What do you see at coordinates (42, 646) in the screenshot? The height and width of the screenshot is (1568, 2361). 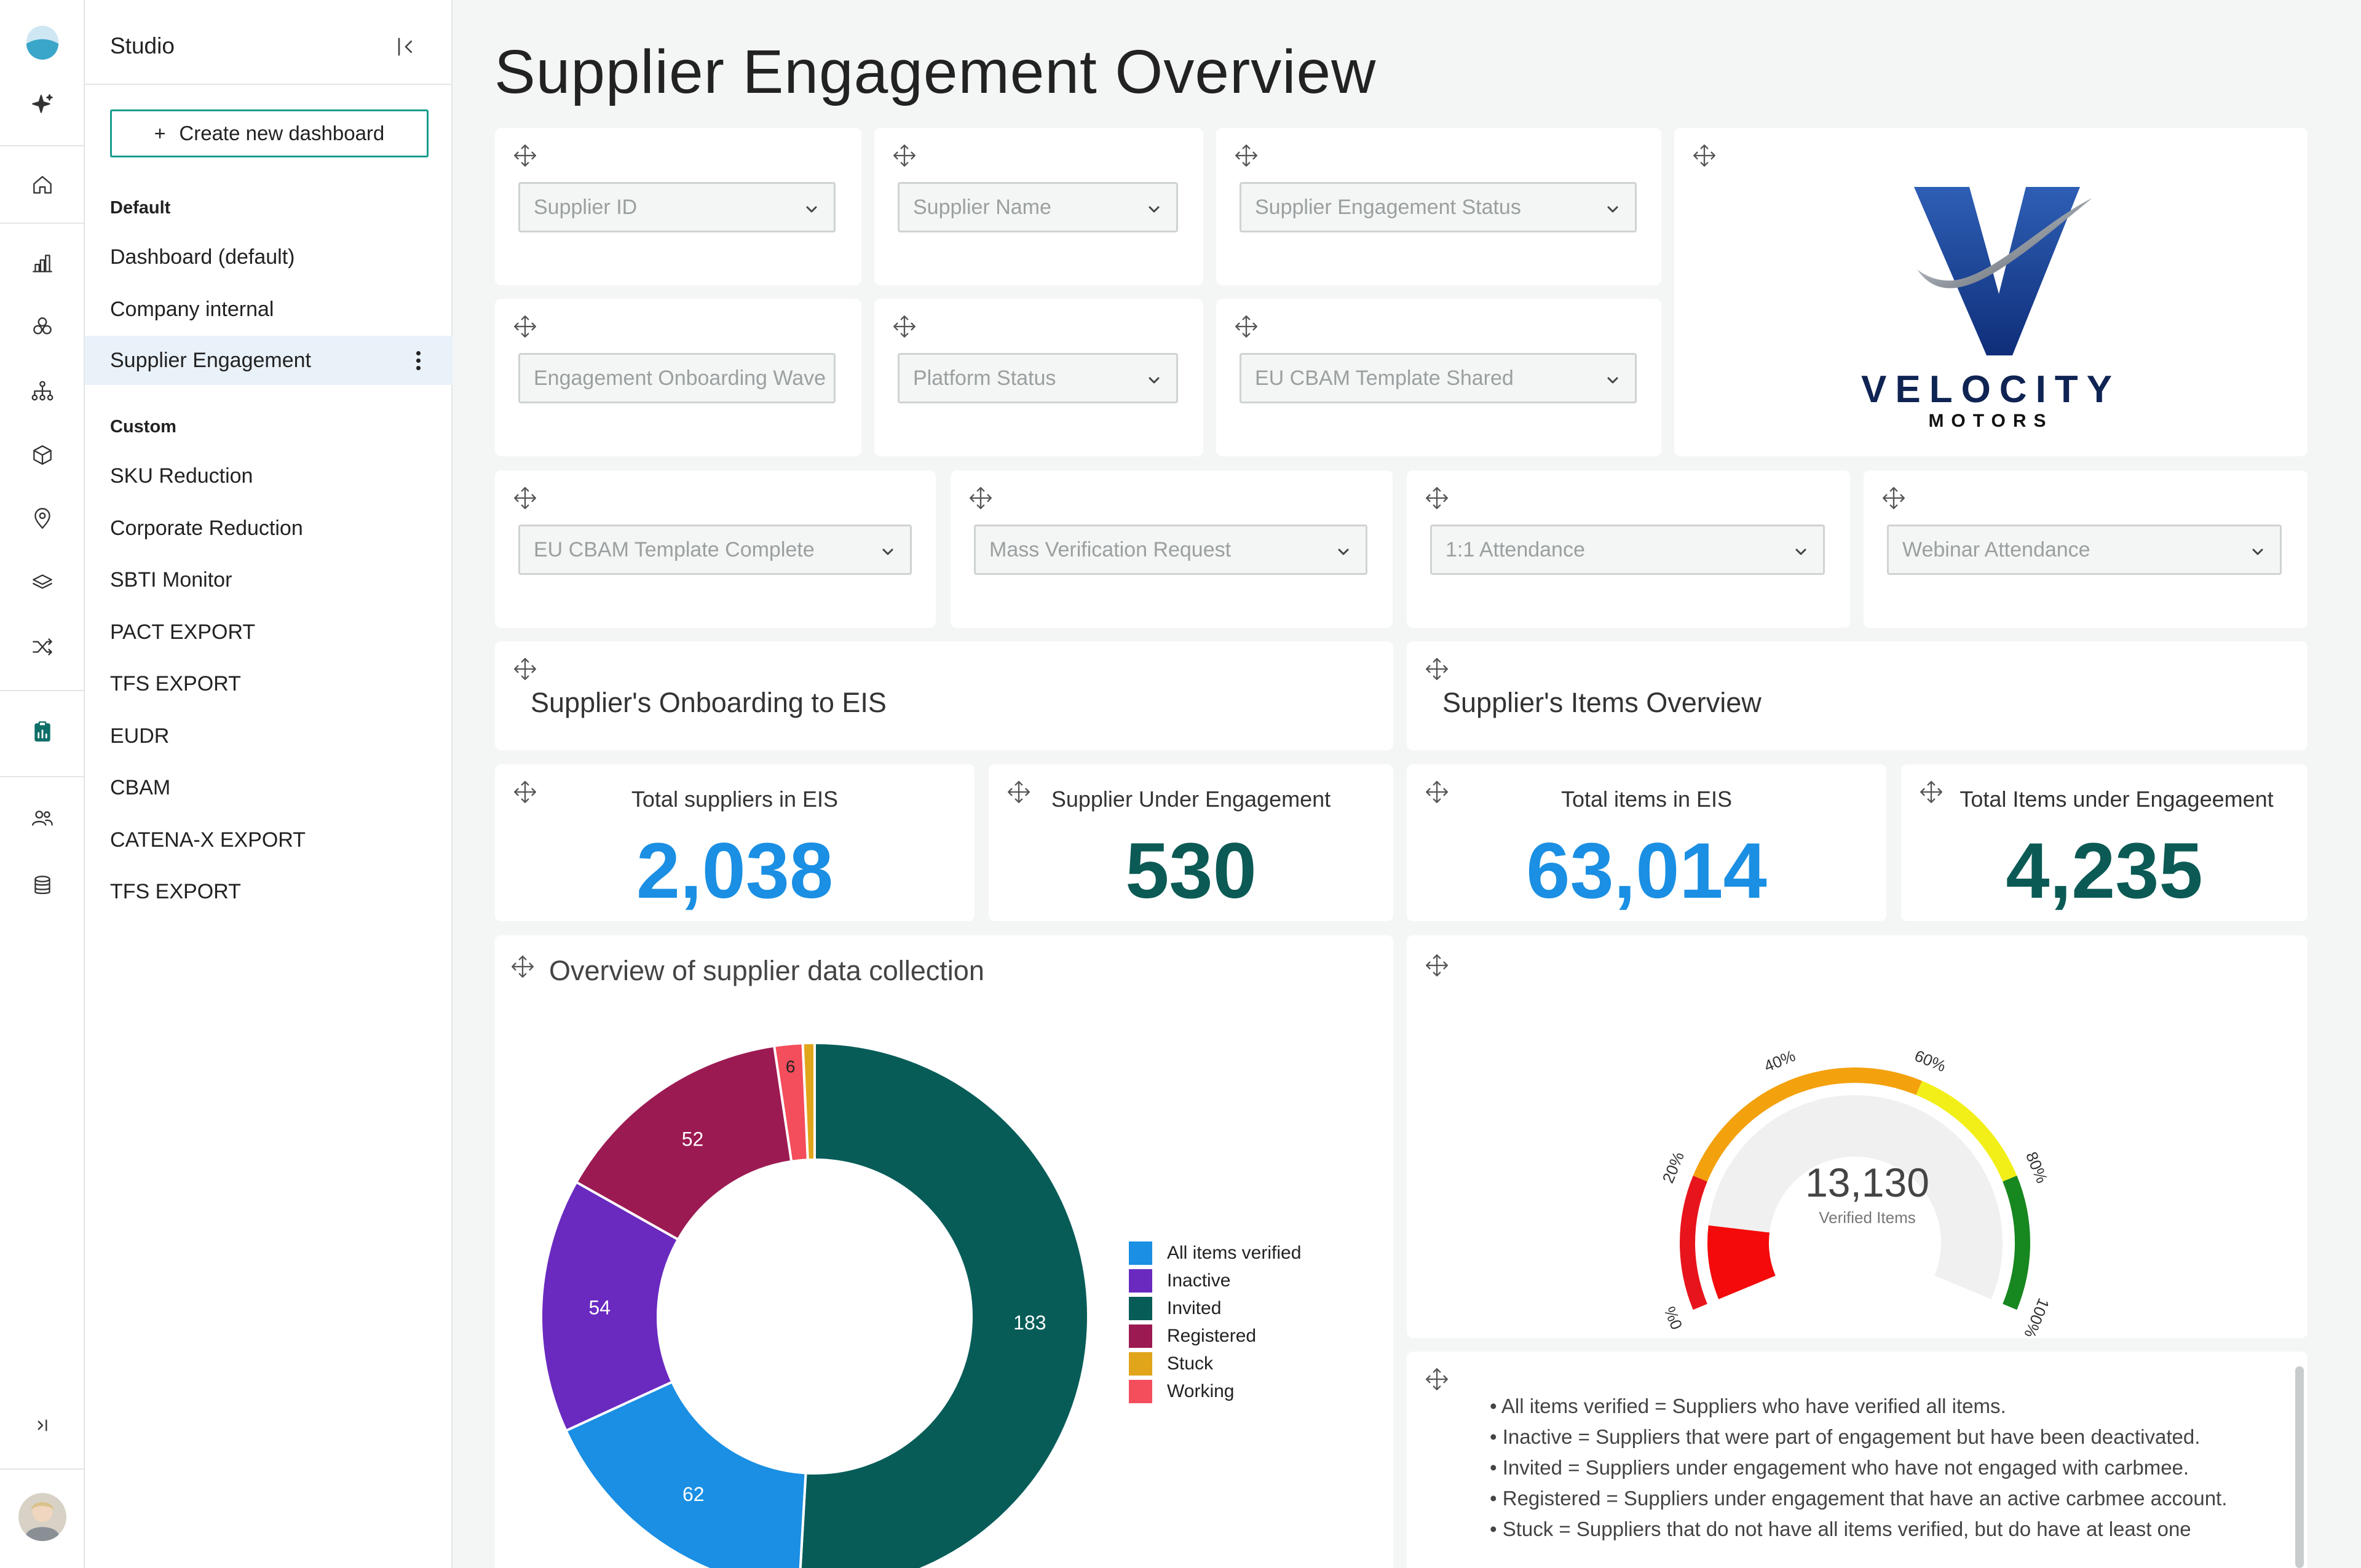 I see `shuffle-icon` at bounding box center [42, 646].